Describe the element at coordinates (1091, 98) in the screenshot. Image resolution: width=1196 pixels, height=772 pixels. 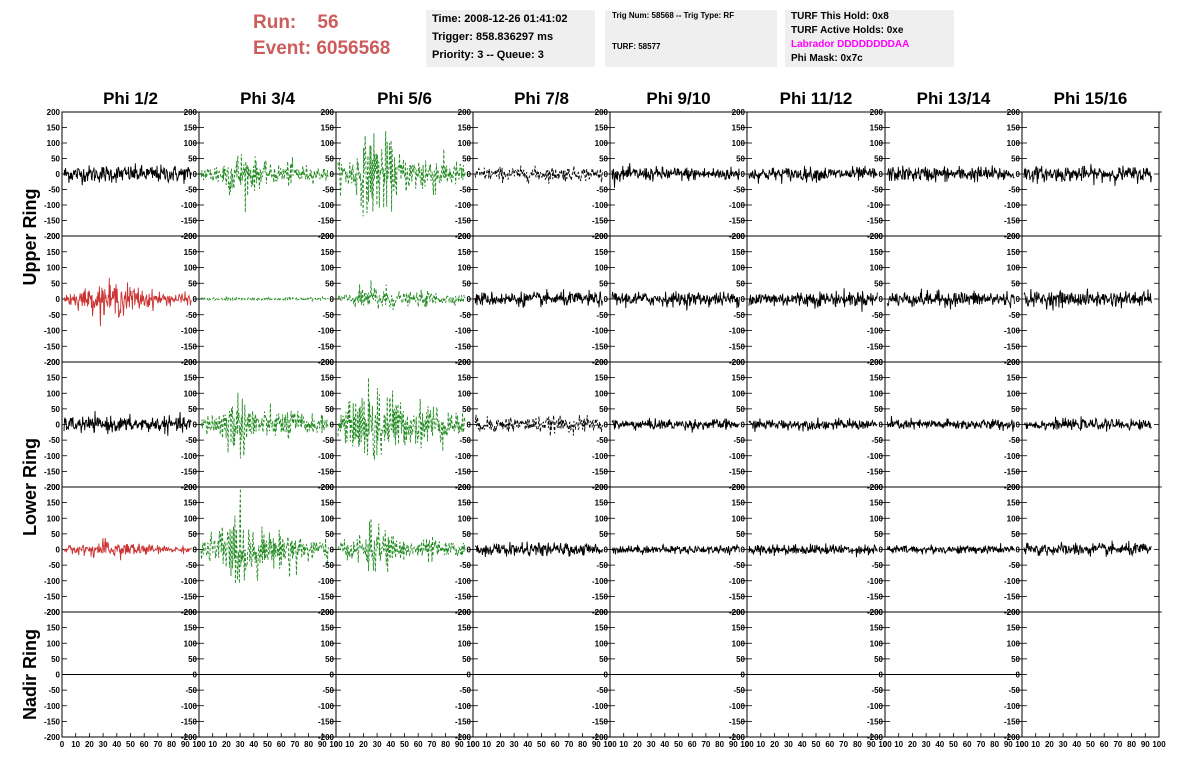
I see `phi-header: Phi 15/16` at that location.